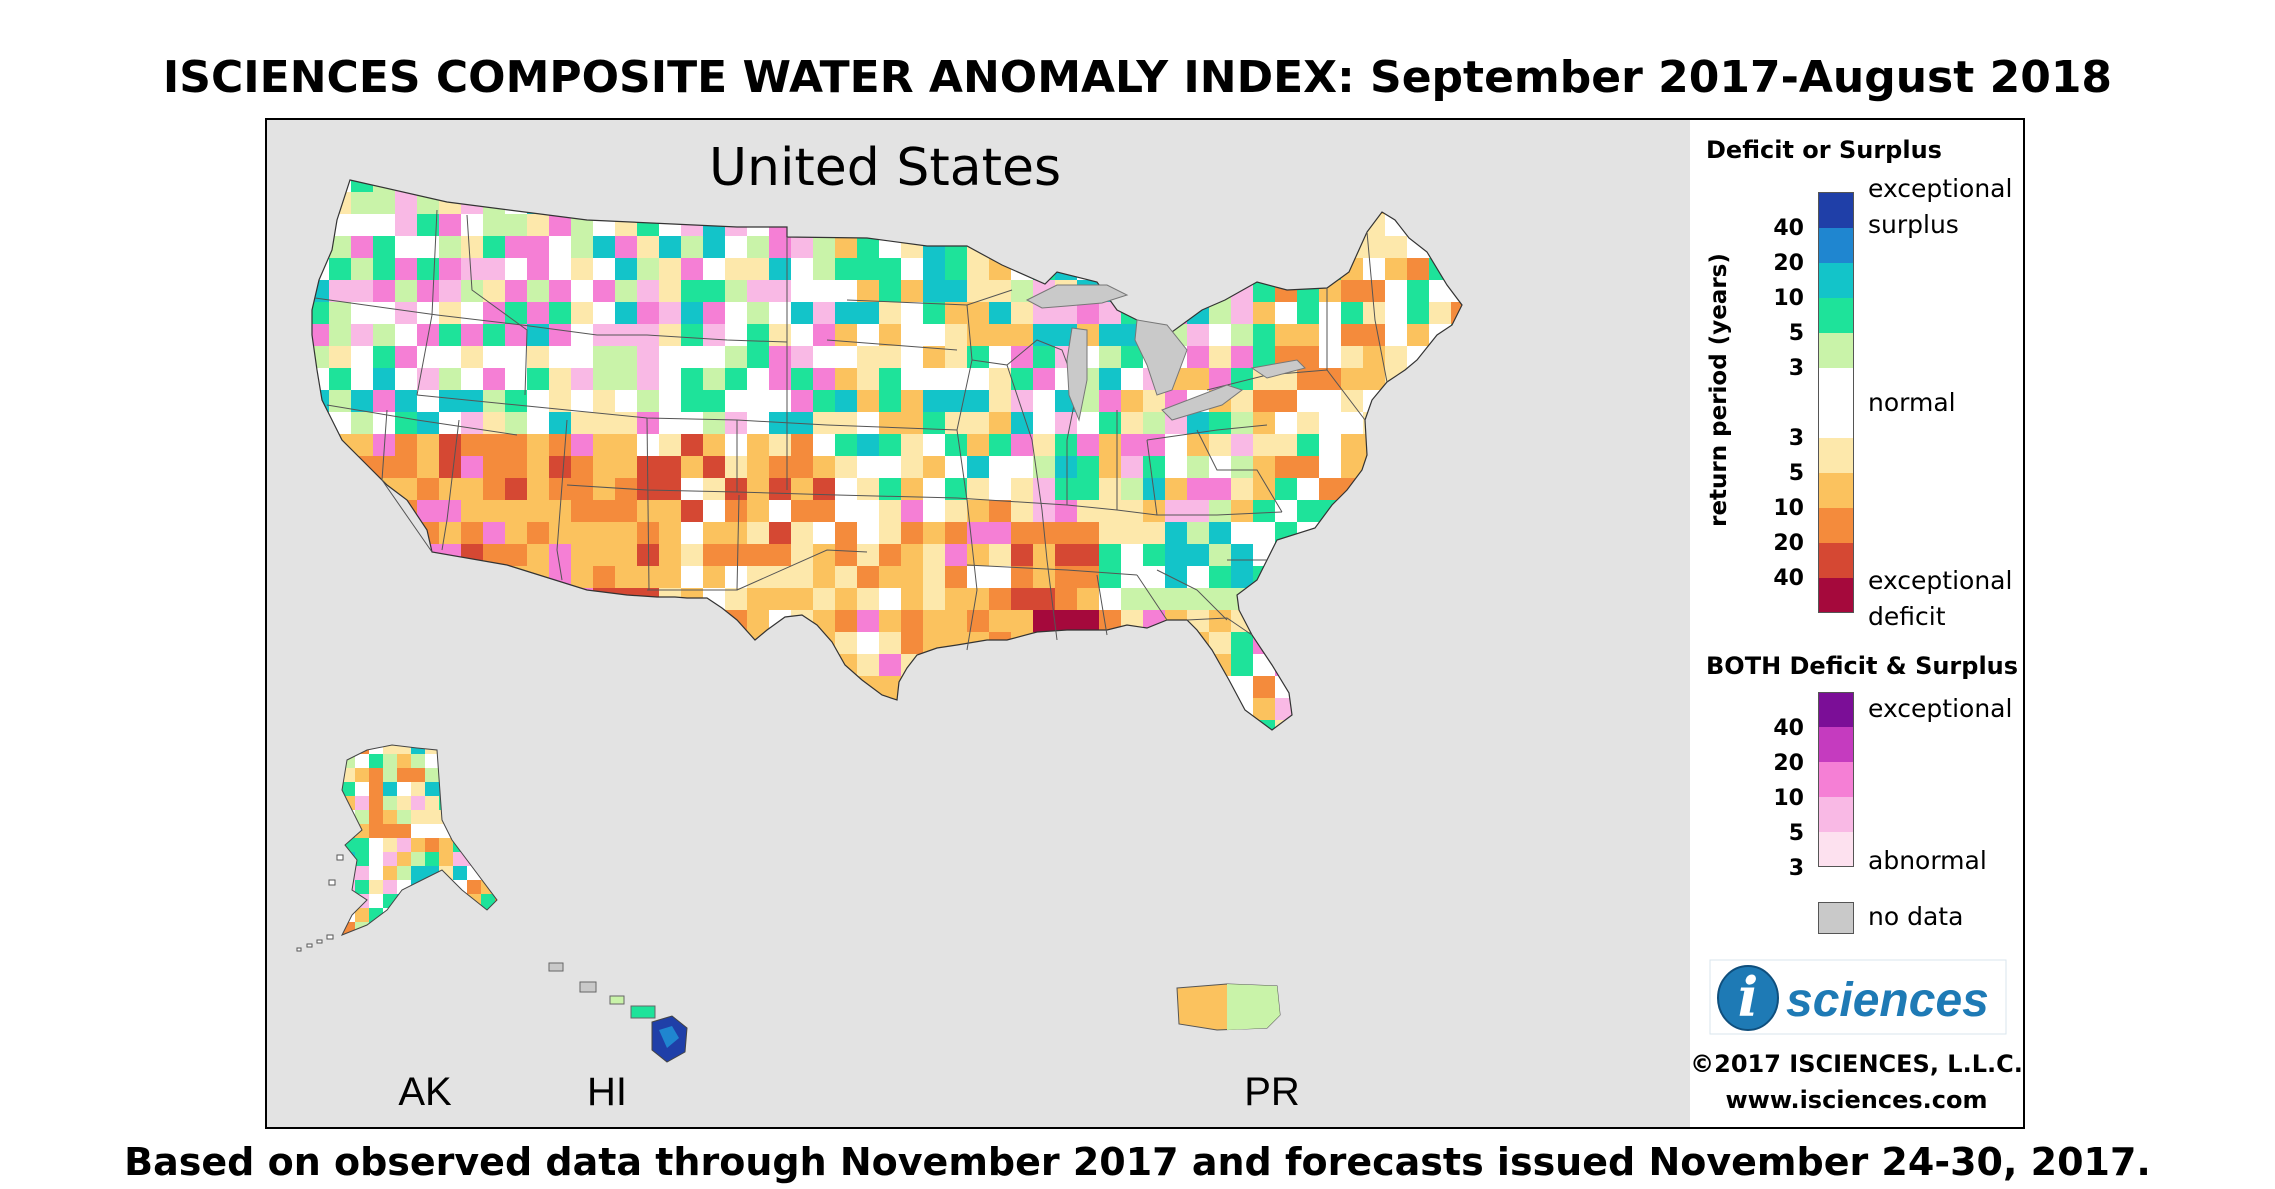  I want to click on legend-axis-label: return period (years), so click(1719, 390).